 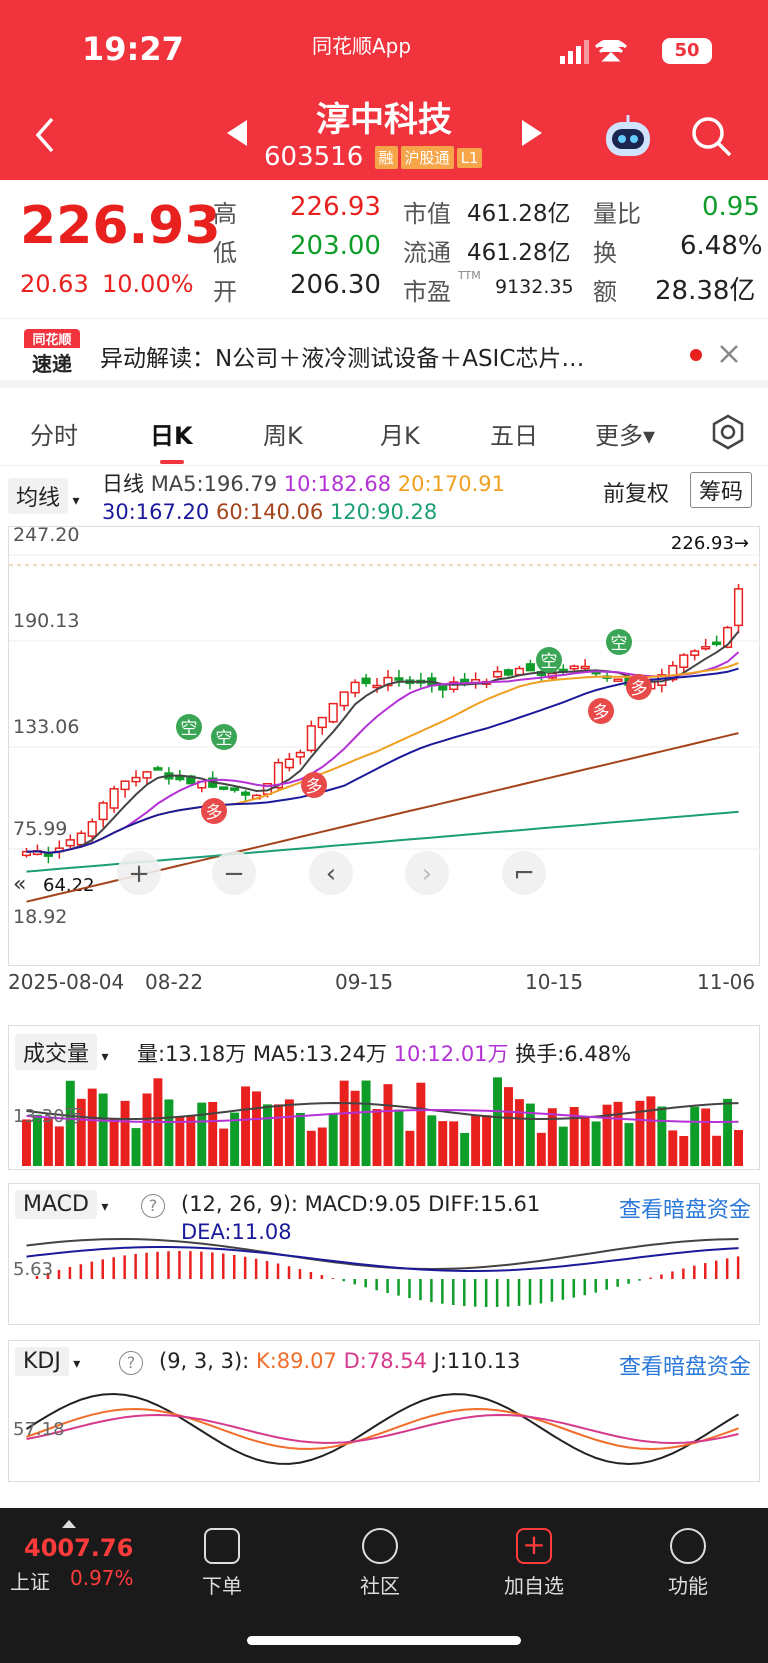 What do you see at coordinates (617, 214) in the screenshot?
I see `vol-ratio-label: 量比` at bounding box center [617, 214].